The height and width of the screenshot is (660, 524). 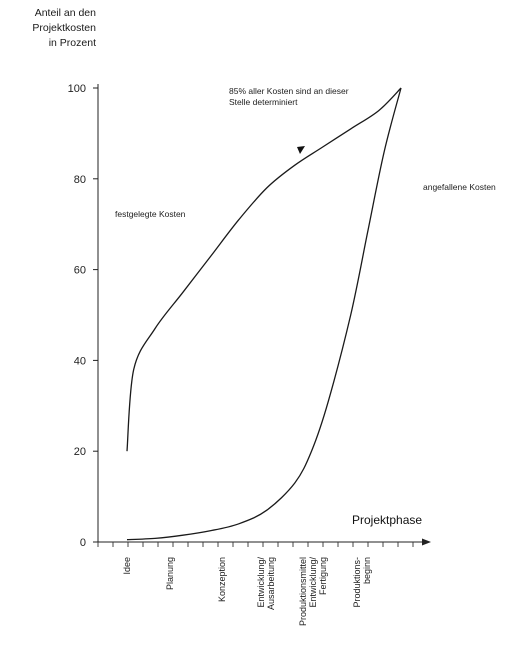 I want to click on phase-label-line: Idee, so click(x=127, y=566).